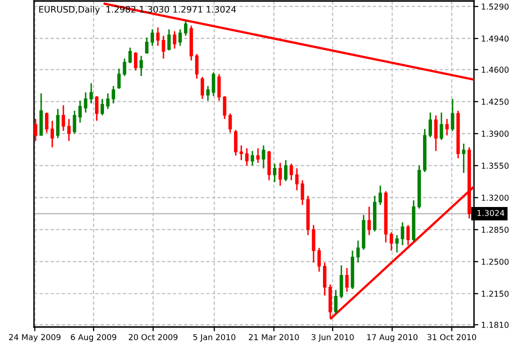 This screenshot has width=521, height=344. I want to click on y-tick-label: 1.3550, so click(495, 165).